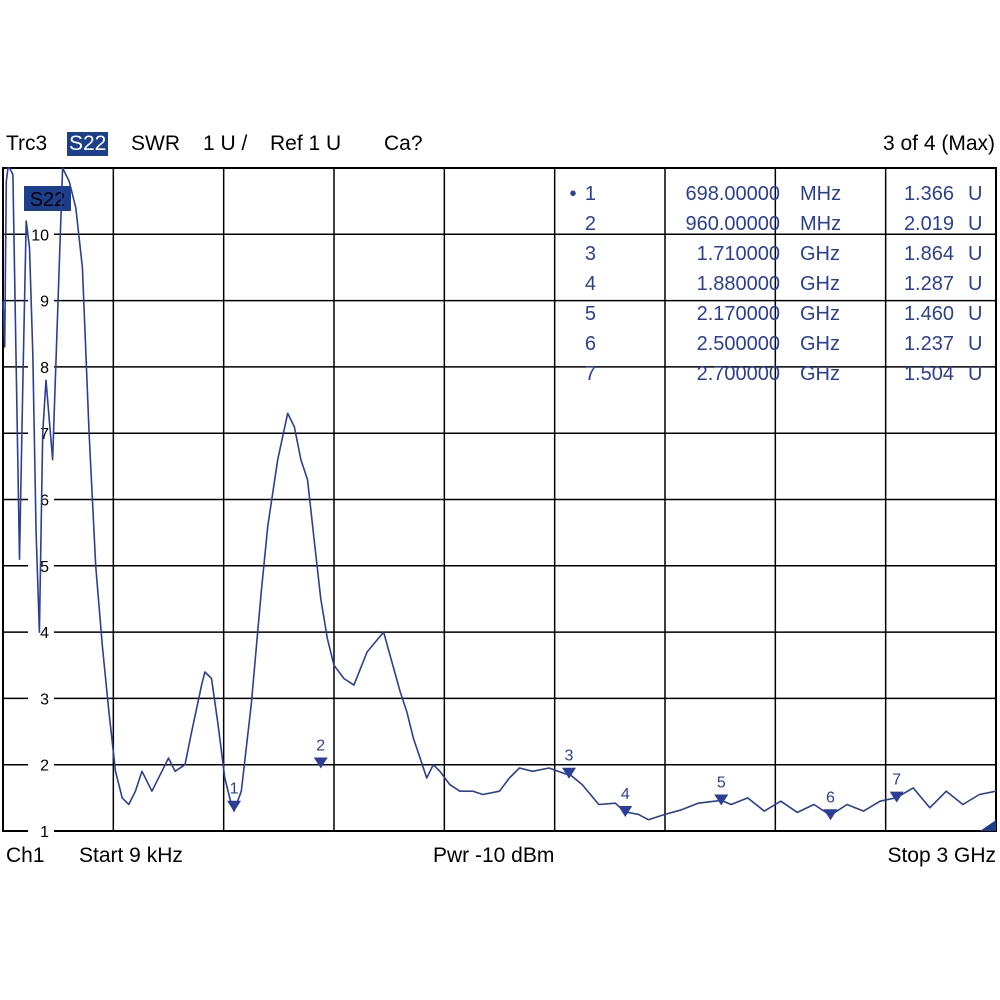  What do you see at coordinates (929, 284) in the screenshot?
I see `marker-table-value: 1.287` at bounding box center [929, 284].